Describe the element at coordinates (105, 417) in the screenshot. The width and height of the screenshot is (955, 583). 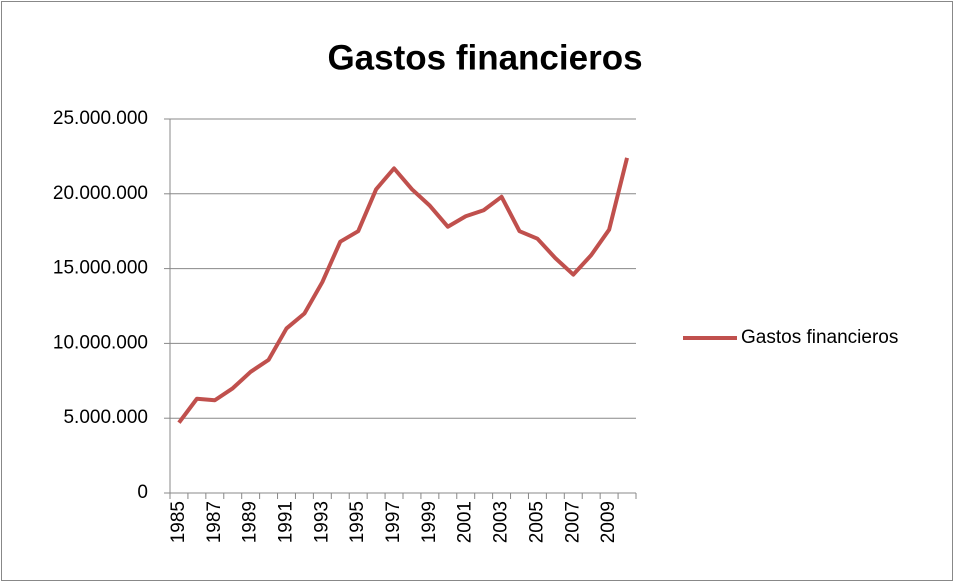
I see `y-tick-label: 5.000.000` at that location.